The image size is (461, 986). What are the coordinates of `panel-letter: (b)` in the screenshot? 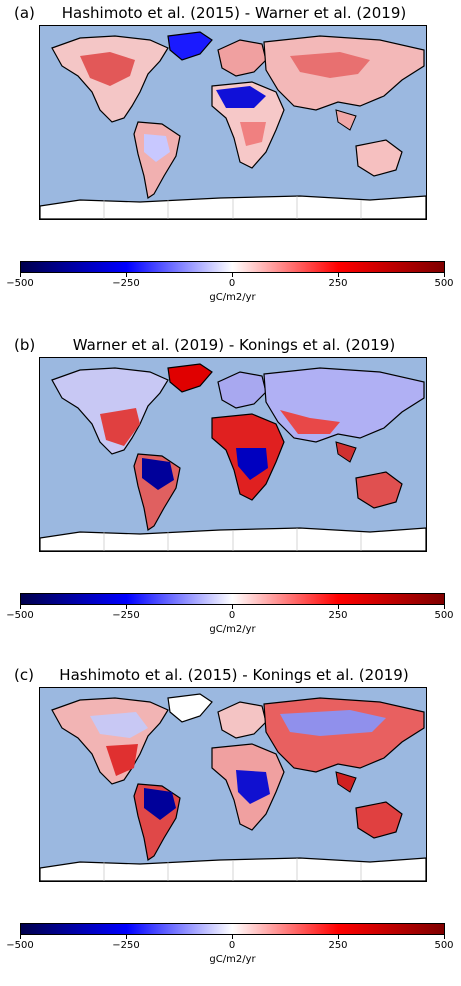 It's located at (25, 345).